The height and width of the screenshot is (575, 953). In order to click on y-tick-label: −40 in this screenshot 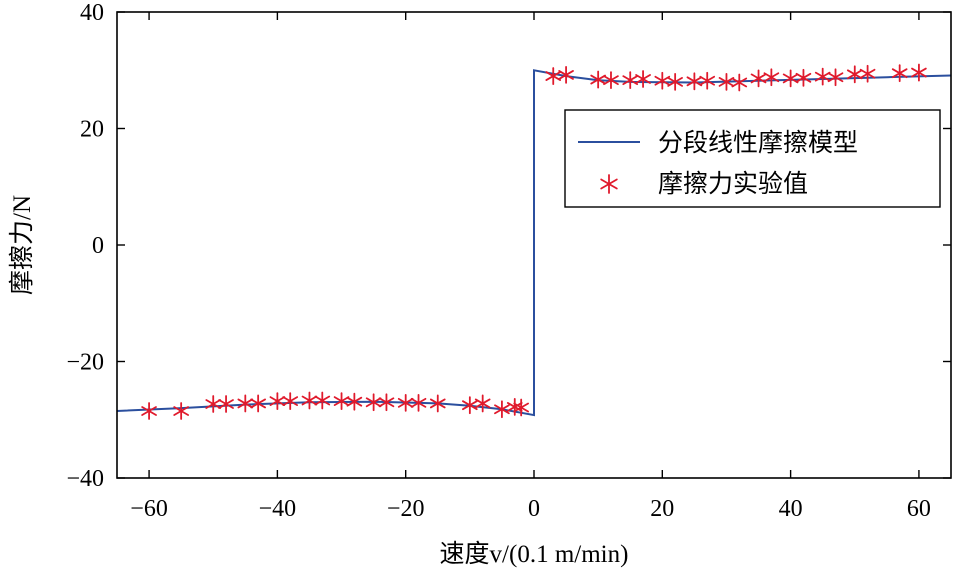, I will do `click(85, 479)`.